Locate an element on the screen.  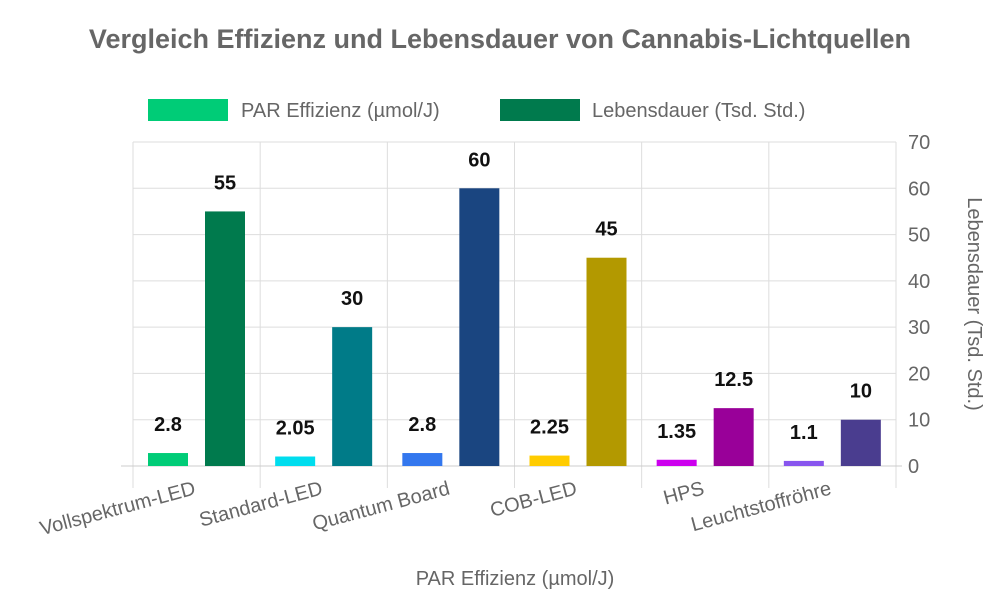
legend-label-par: PAR Effizienz (µmol/J) is located at coordinates (340, 111).